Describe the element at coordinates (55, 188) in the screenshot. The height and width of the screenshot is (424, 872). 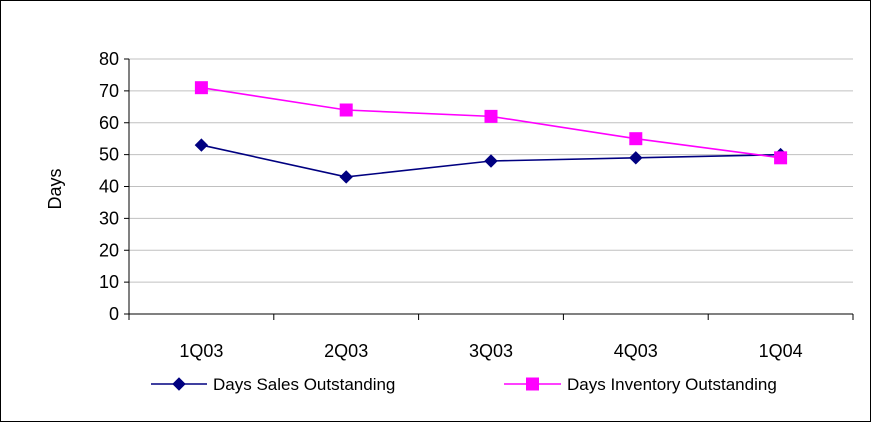
I see `y-axis-label: Days` at that location.